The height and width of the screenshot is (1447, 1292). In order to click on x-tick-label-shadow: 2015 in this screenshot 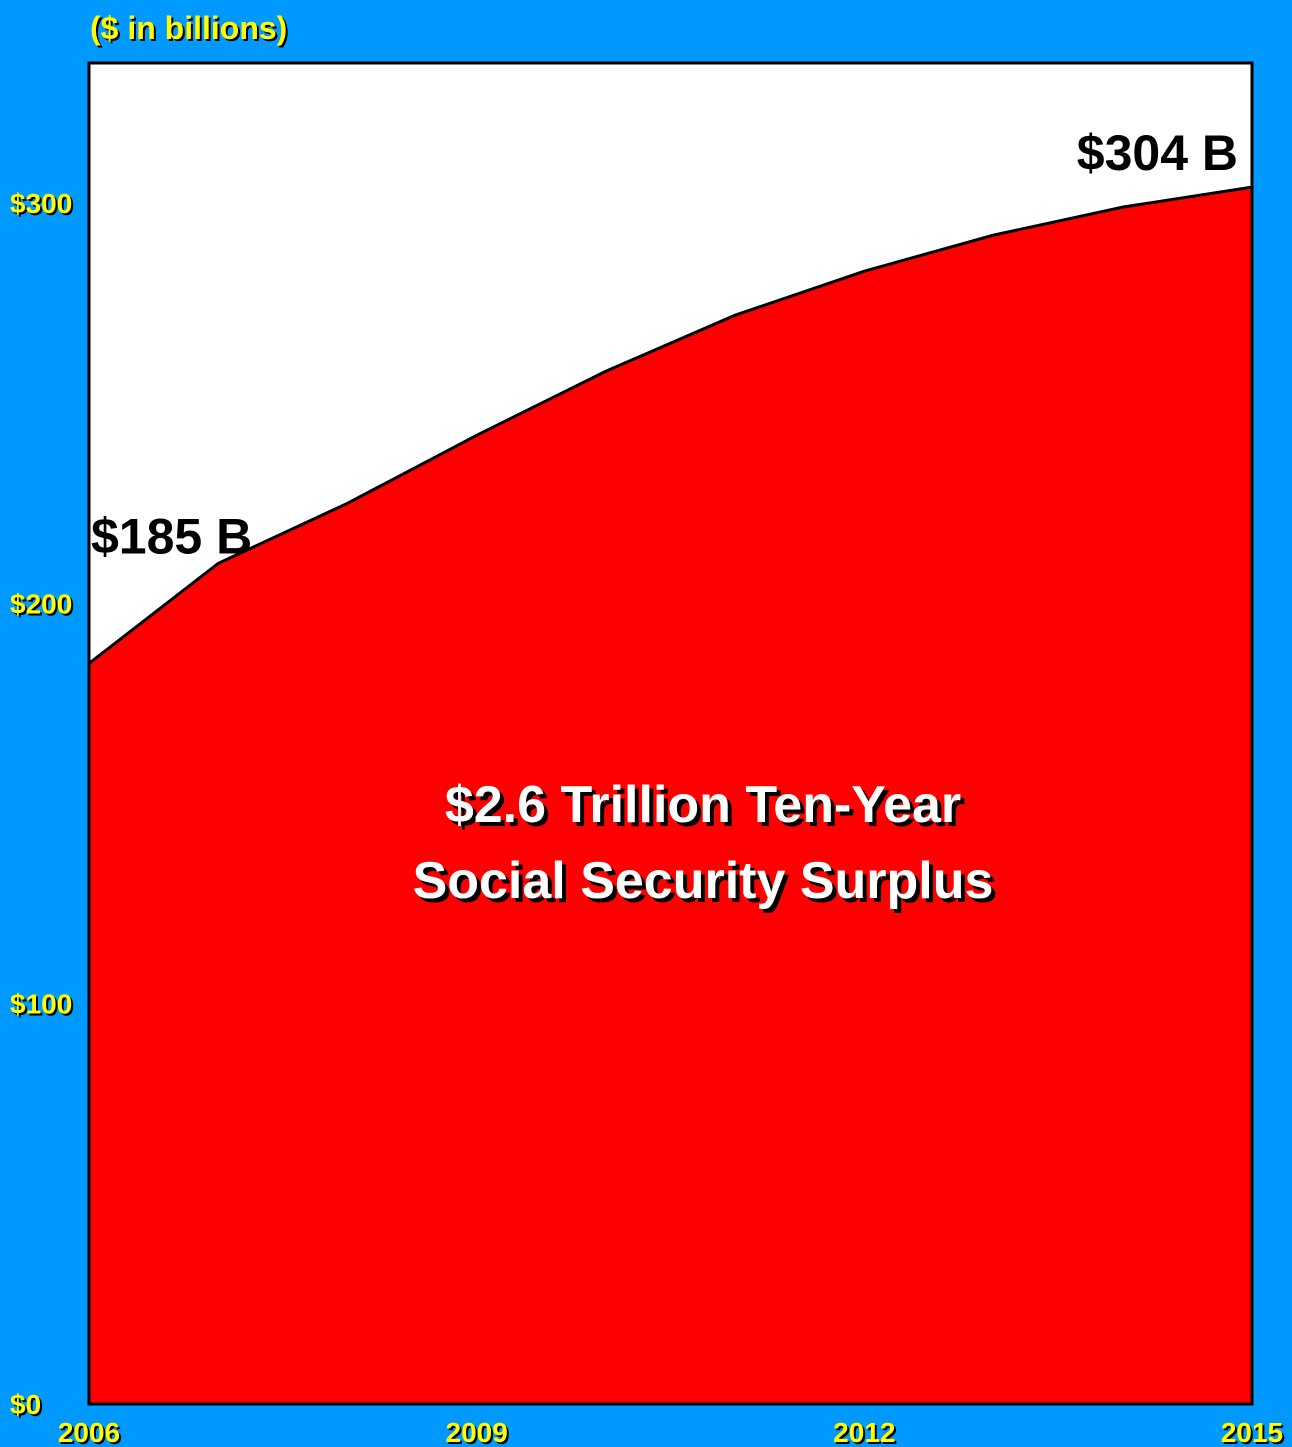, I will do `click(1254, 1433)`.